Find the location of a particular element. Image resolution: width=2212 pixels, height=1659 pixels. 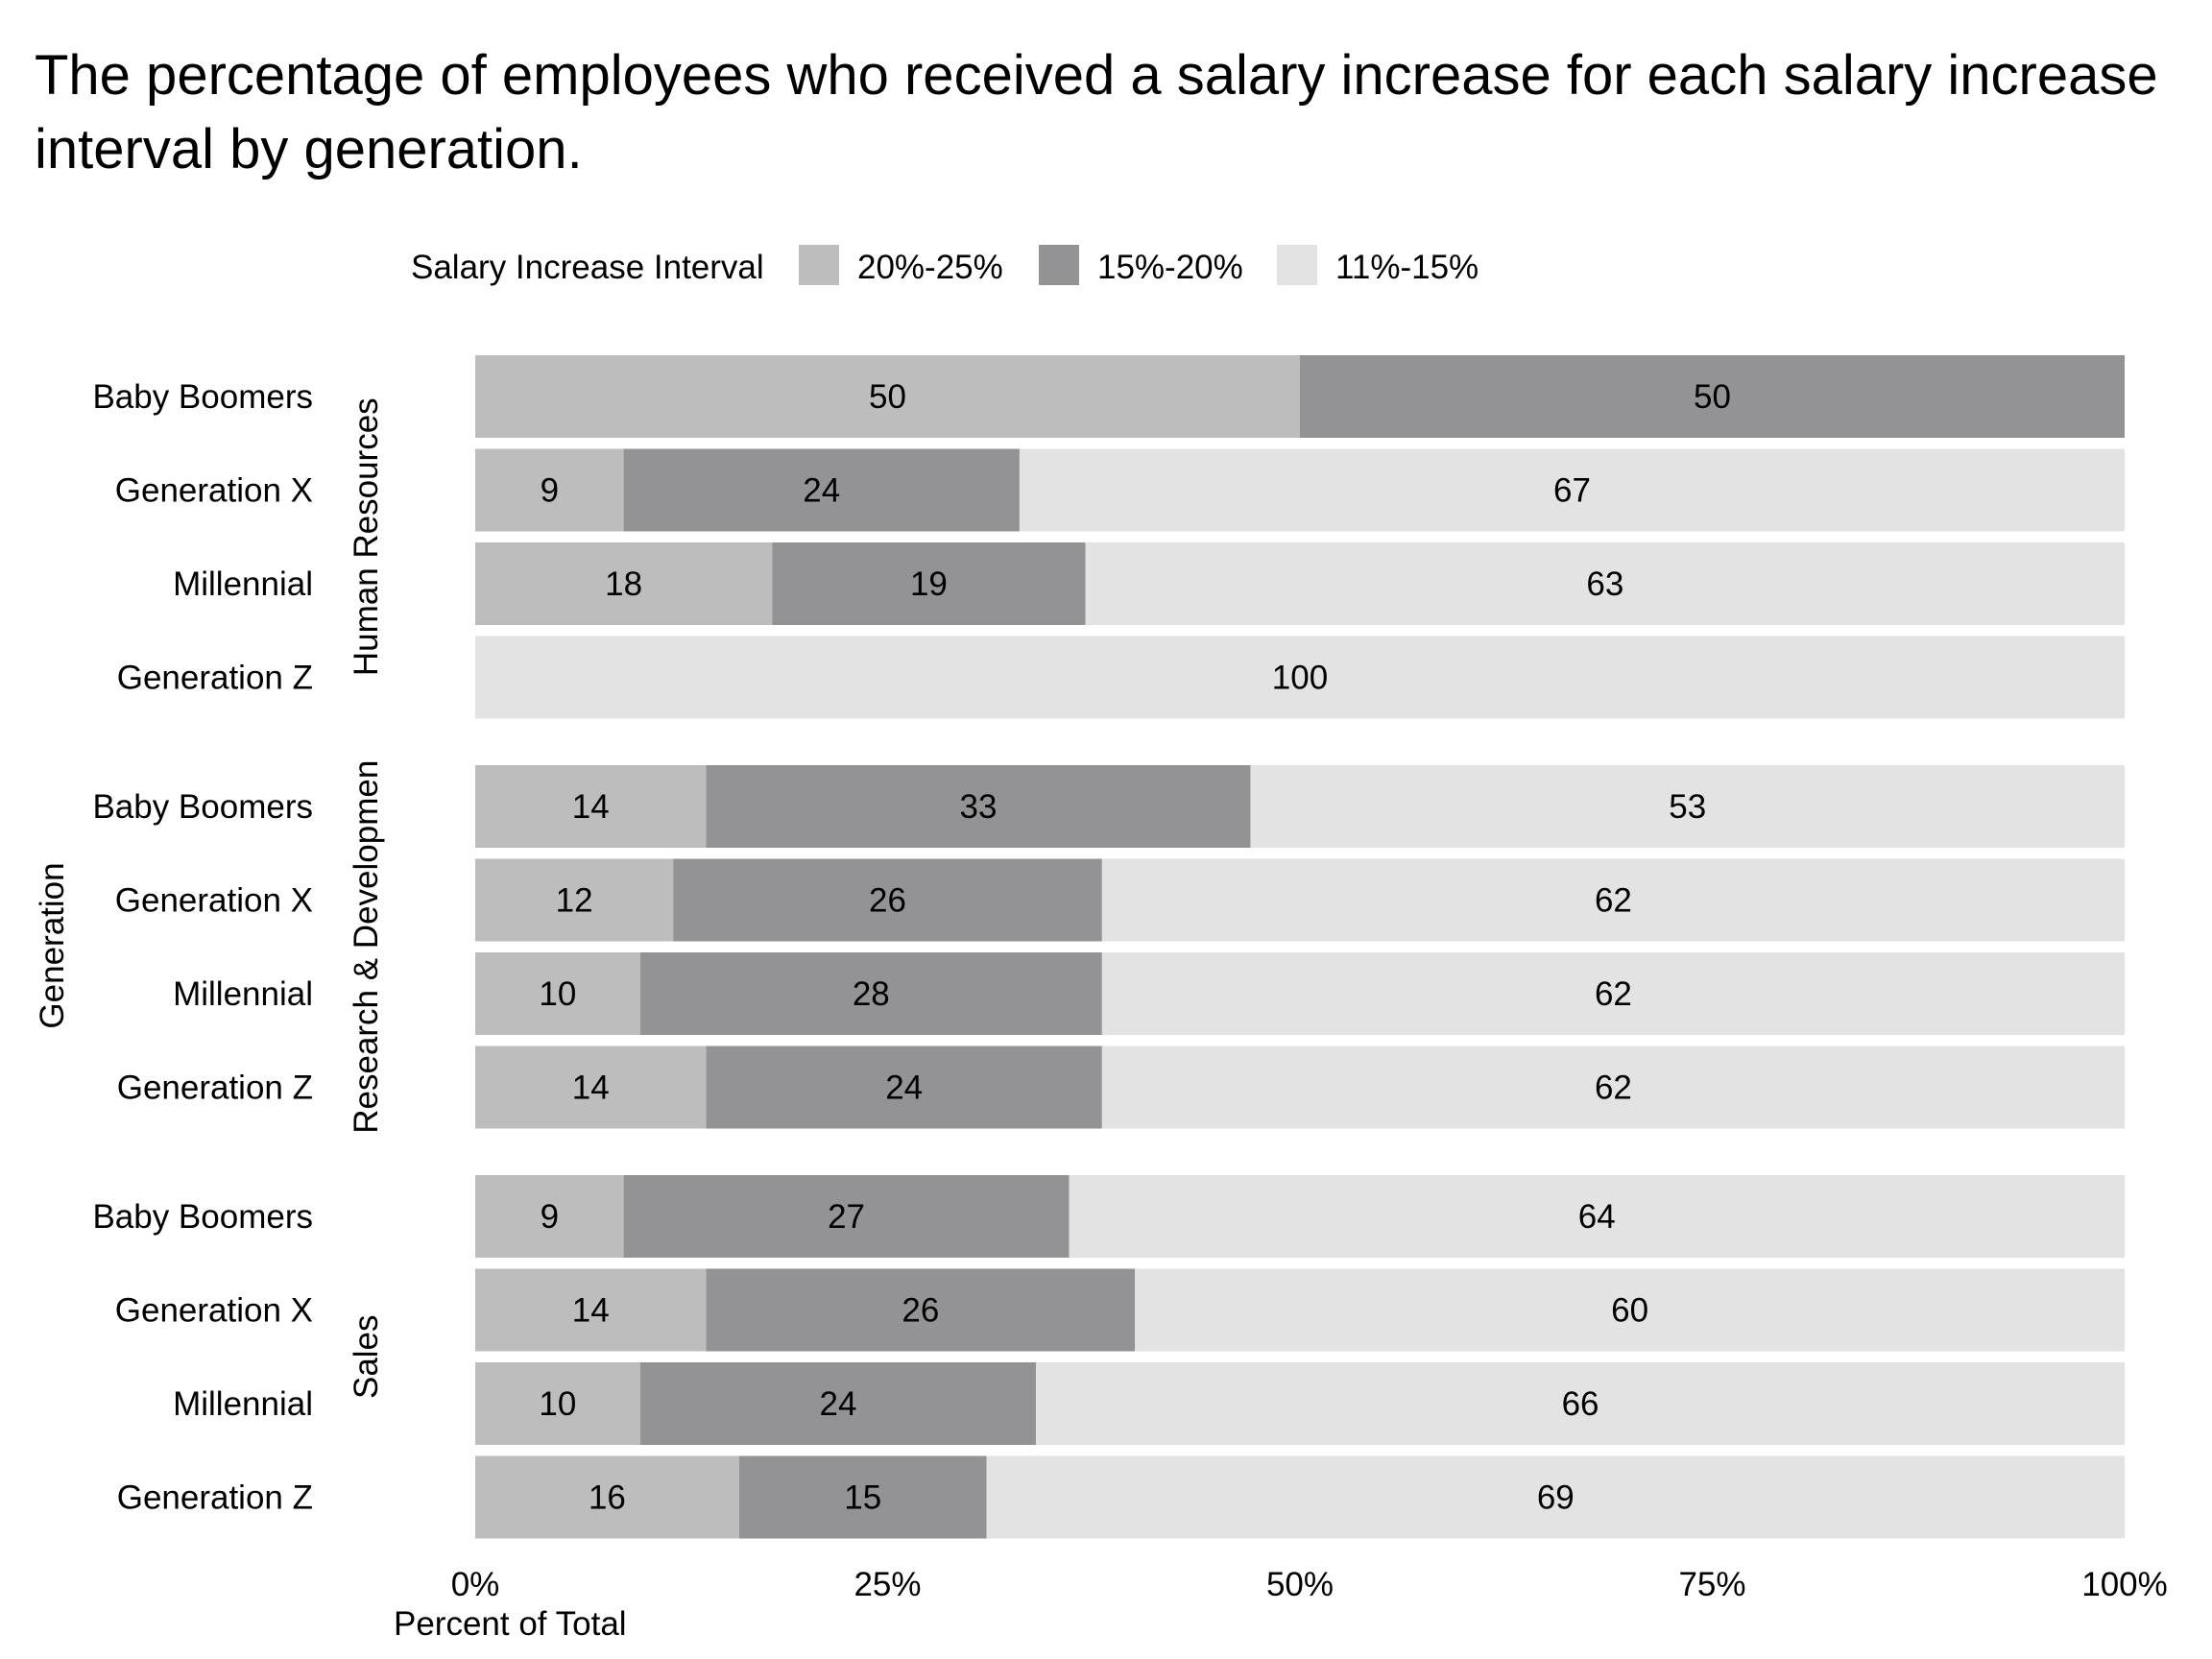

data-label: 100 is located at coordinates (1300, 678).